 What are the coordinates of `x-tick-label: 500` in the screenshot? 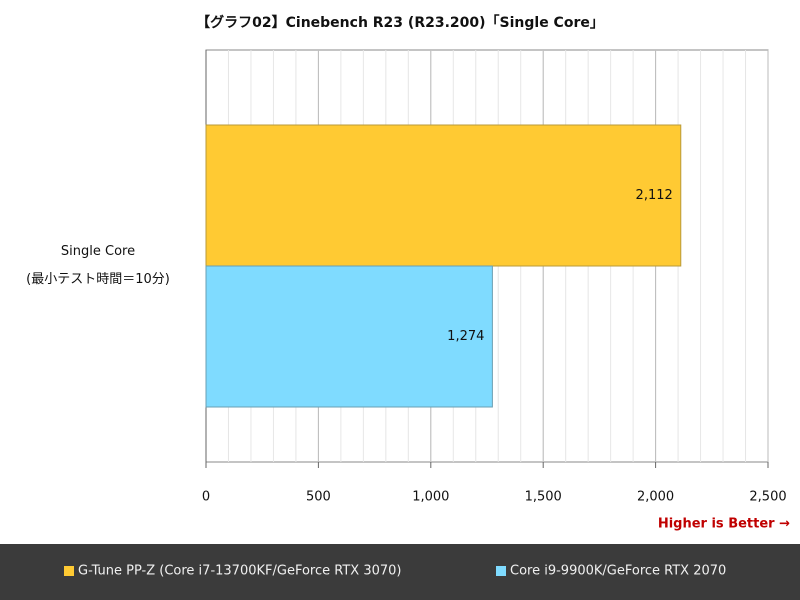 It's located at (318, 497).